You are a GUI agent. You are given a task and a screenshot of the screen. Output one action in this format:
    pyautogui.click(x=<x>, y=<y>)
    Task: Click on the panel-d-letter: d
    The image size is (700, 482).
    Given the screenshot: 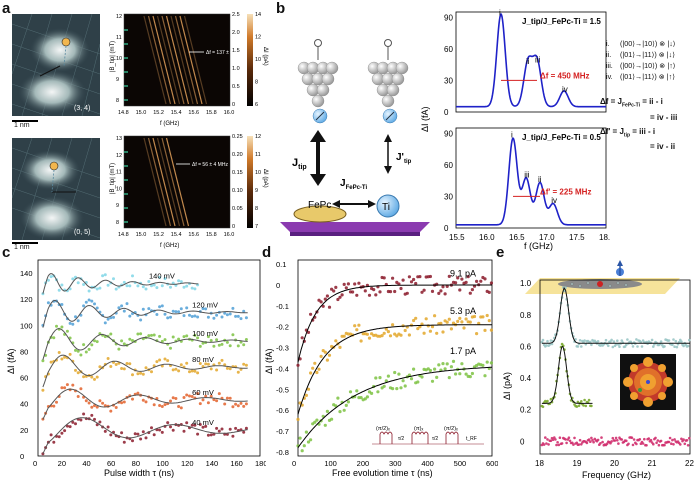 What is the action you would take?
    pyautogui.click(x=267, y=252)
    